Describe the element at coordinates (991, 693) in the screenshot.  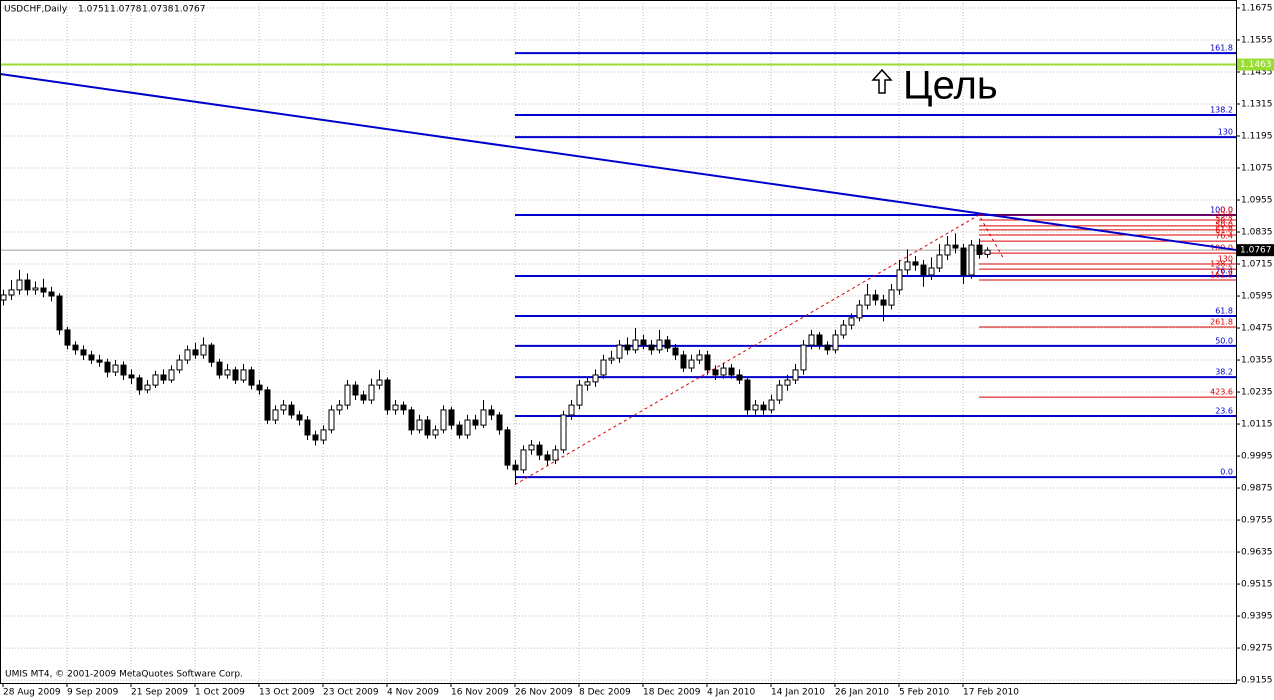
I see `x-tick-label: 17 Feb 2010` at that location.